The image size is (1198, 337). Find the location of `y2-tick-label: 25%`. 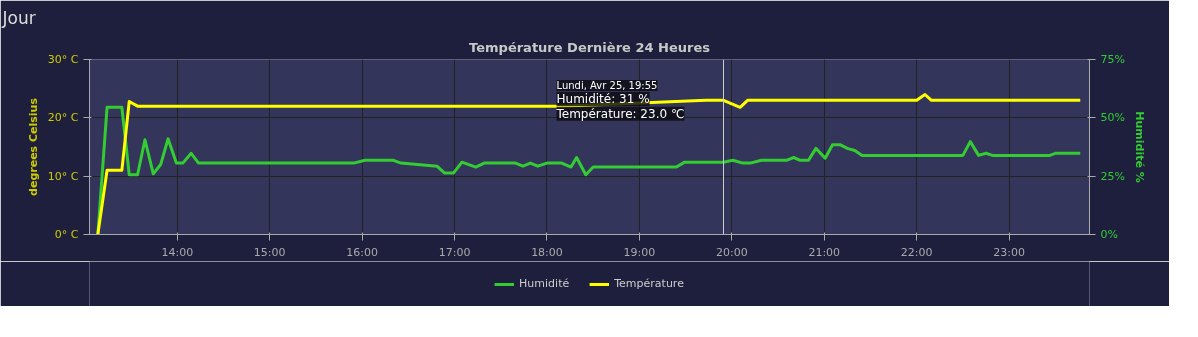

y2-tick-label: 25% is located at coordinates (1112, 176).